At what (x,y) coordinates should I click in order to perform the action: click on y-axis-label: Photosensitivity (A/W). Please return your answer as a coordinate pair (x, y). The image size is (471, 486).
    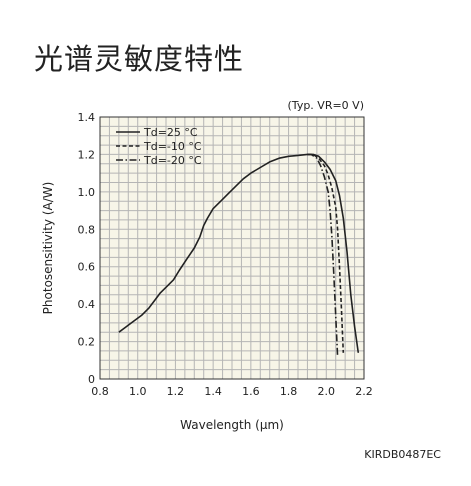
    Looking at the image, I should click on (48, 248).